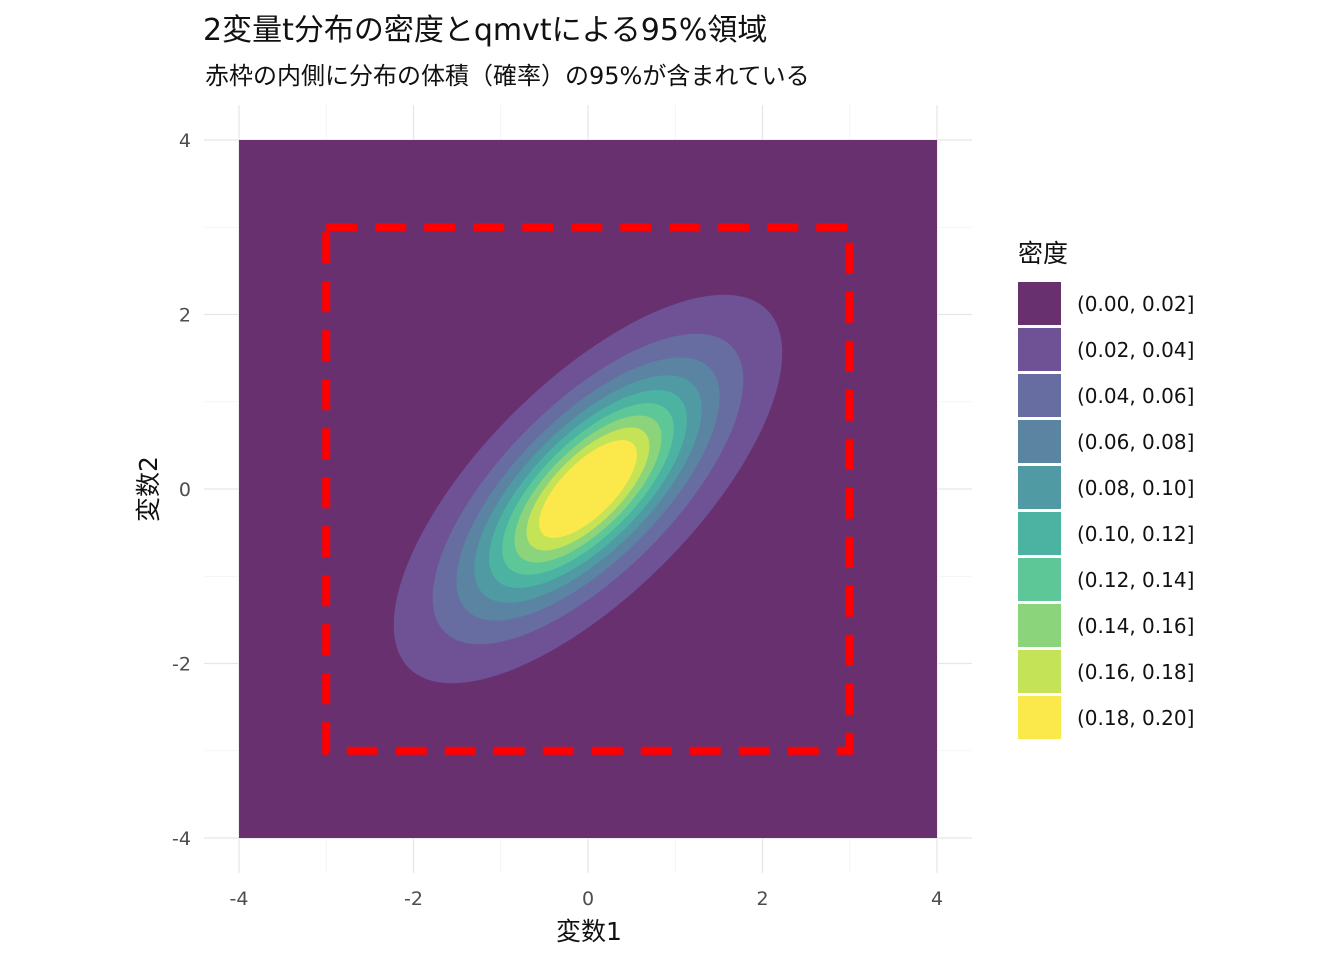 This screenshot has height=960, width=1344. What do you see at coordinates (937, 899) in the screenshot?
I see `x-tick-label: 4` at bounding box center [937, 899].